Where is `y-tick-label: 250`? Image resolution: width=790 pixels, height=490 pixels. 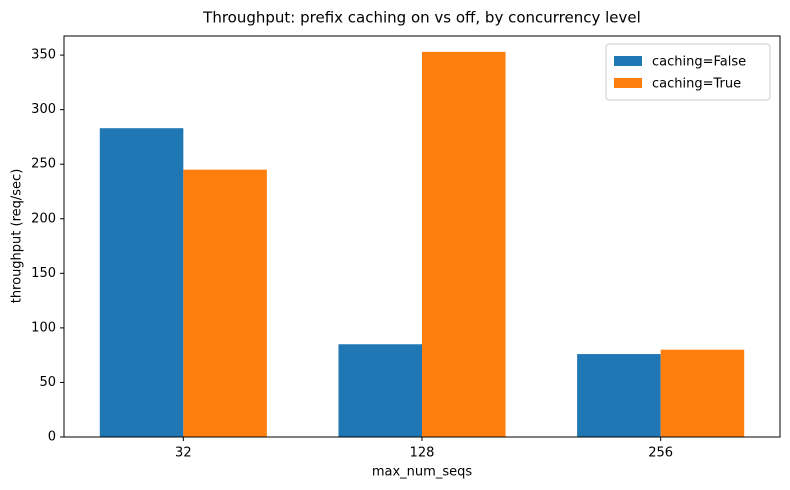
y-tick-label: 250 is located at coordinates (43, 164).